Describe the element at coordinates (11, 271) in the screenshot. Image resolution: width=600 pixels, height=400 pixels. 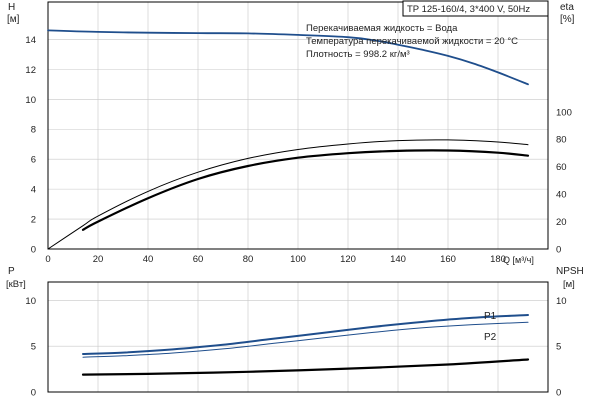
I see `p-axis-title: P` at that location.